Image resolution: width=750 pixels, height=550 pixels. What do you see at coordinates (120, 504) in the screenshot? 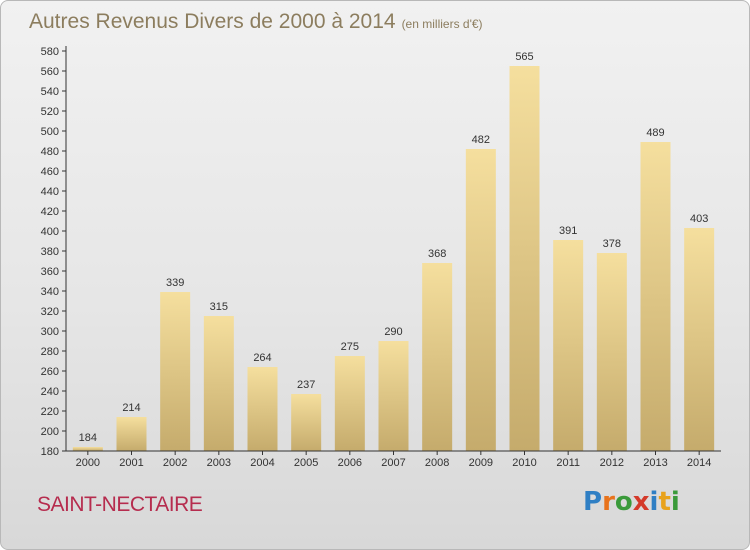
I see `commune-name: SAINT-NECTAIRE` at bounding box center [120, 504].